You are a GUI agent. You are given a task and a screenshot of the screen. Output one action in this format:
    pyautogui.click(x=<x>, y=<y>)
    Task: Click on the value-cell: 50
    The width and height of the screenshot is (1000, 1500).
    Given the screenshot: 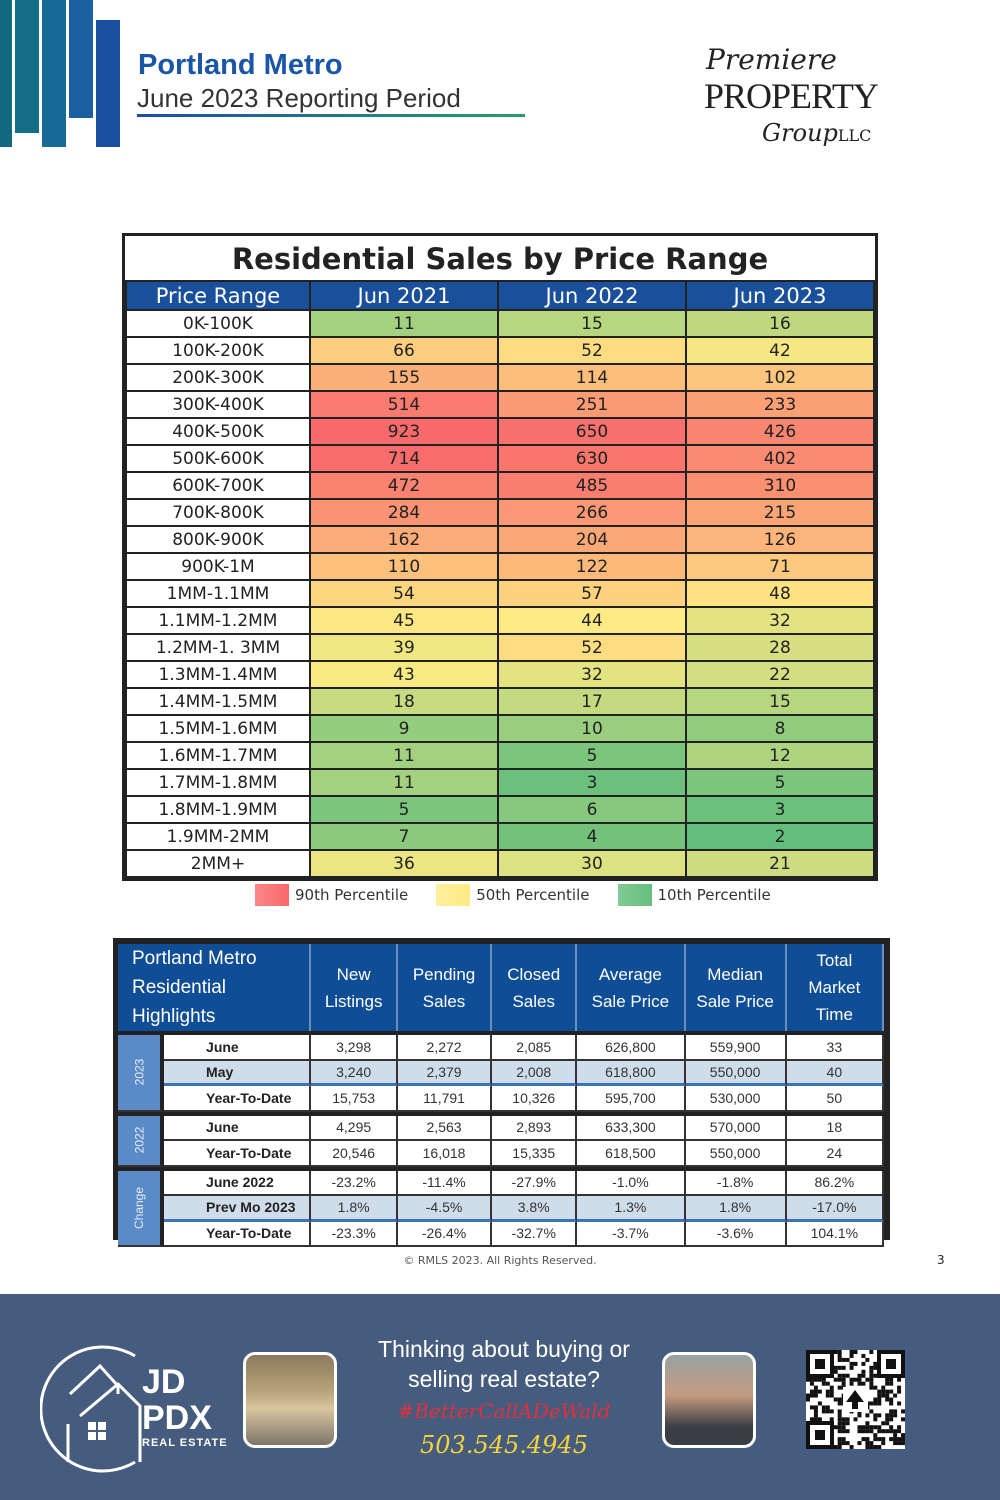 What is the action you would take?
    pyautogui.click(x=835, y=1099)
    